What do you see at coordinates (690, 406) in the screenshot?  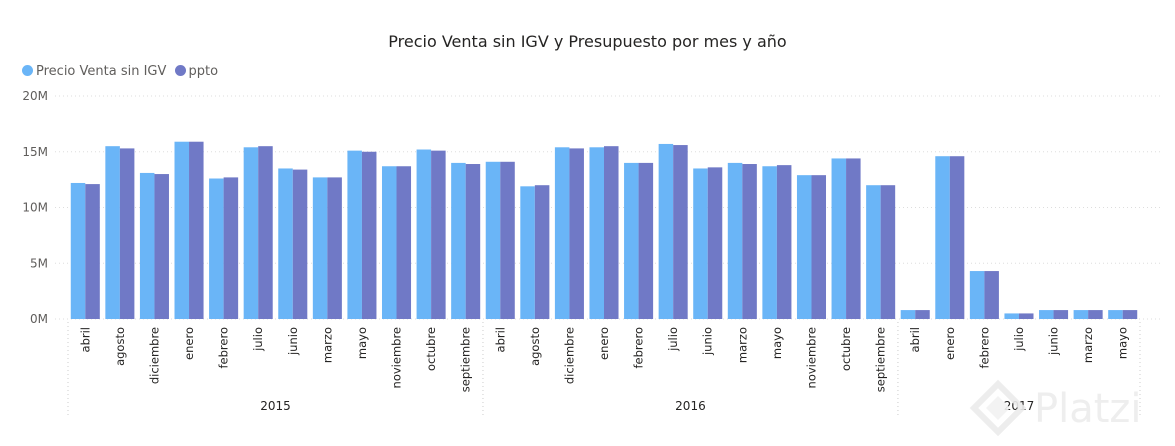 I see `year-label: 2016` at bounding box center [690, 406].